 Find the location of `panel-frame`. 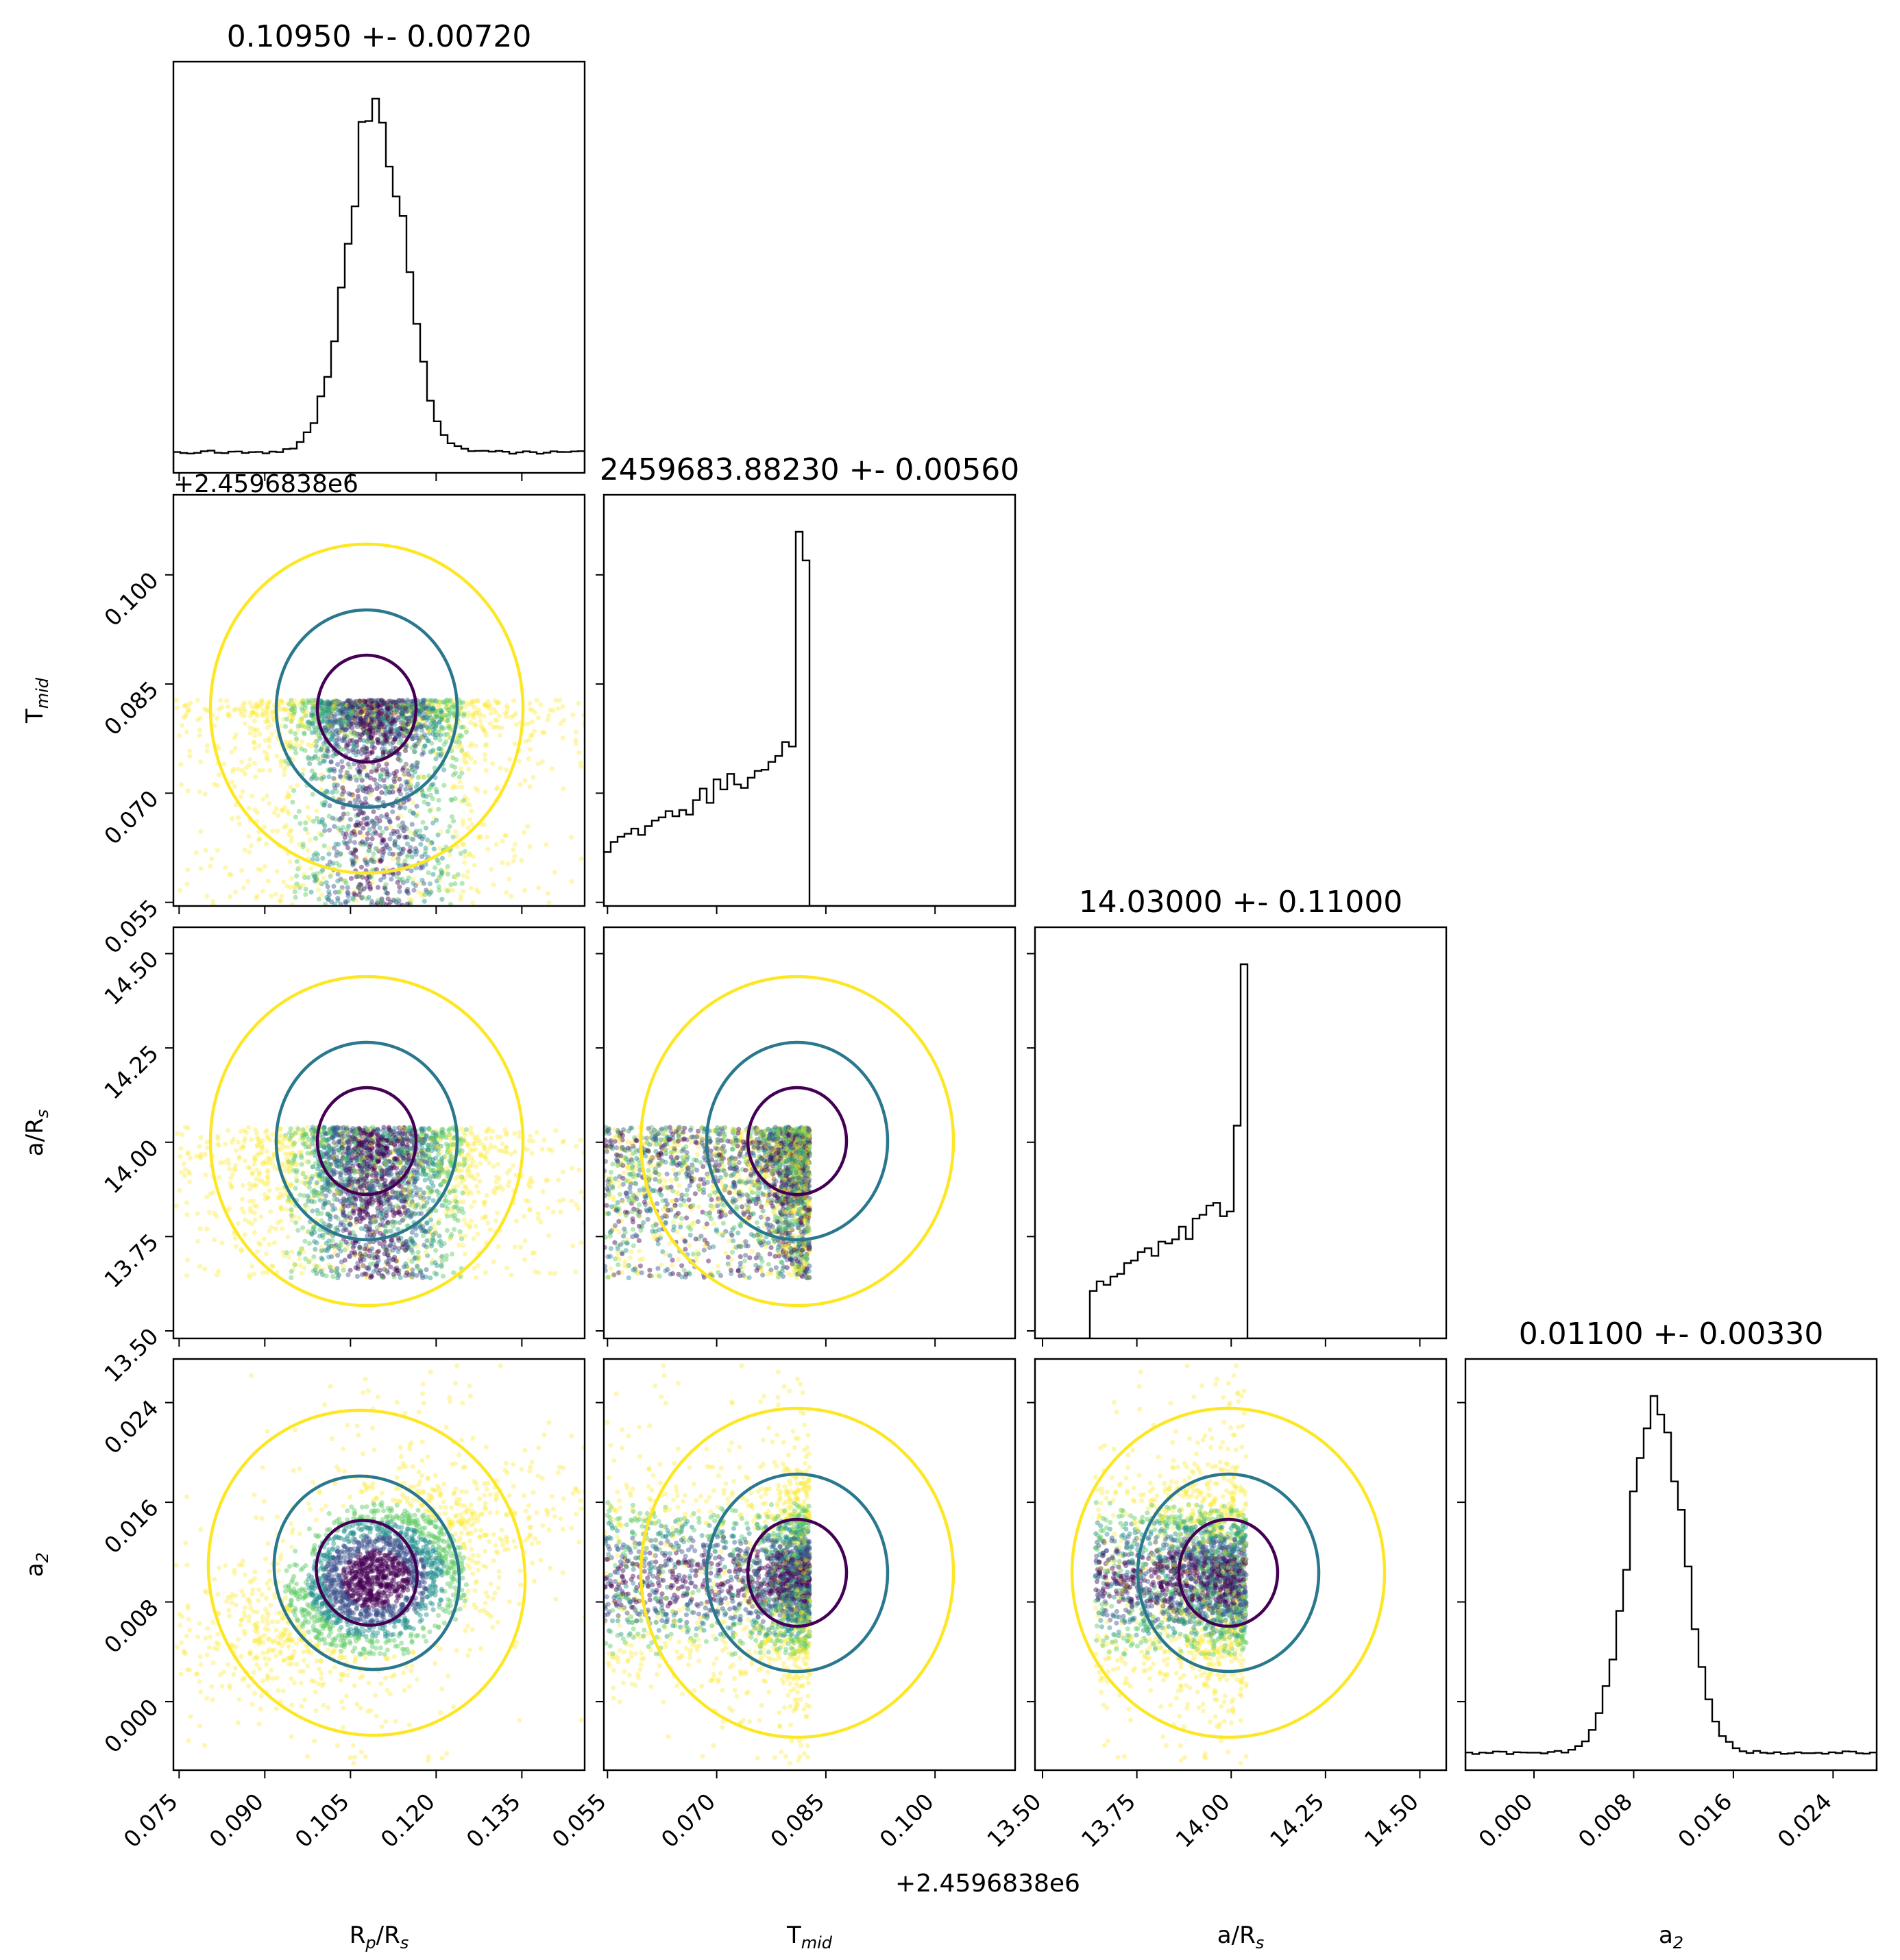

panel-frame is located at coordinates (379, 700).